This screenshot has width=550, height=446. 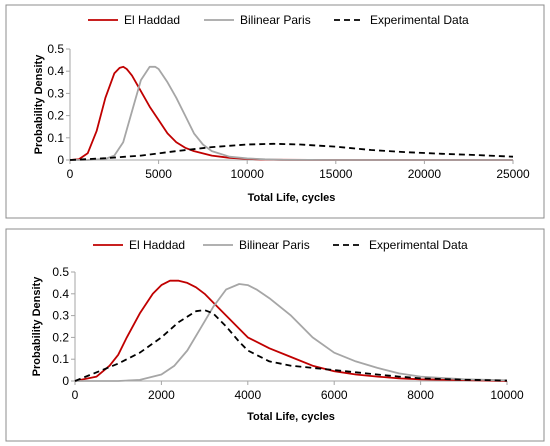 I want to click on x-tick-label: 25000, so click(x=513, y=174).